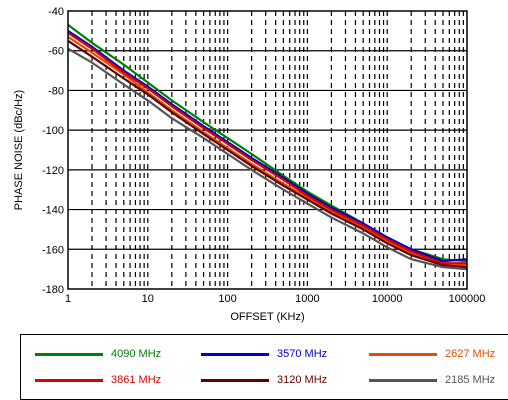 This screenshot has height=400, width=508. I want to click on x-tick-label: 10, so click(148, 299).